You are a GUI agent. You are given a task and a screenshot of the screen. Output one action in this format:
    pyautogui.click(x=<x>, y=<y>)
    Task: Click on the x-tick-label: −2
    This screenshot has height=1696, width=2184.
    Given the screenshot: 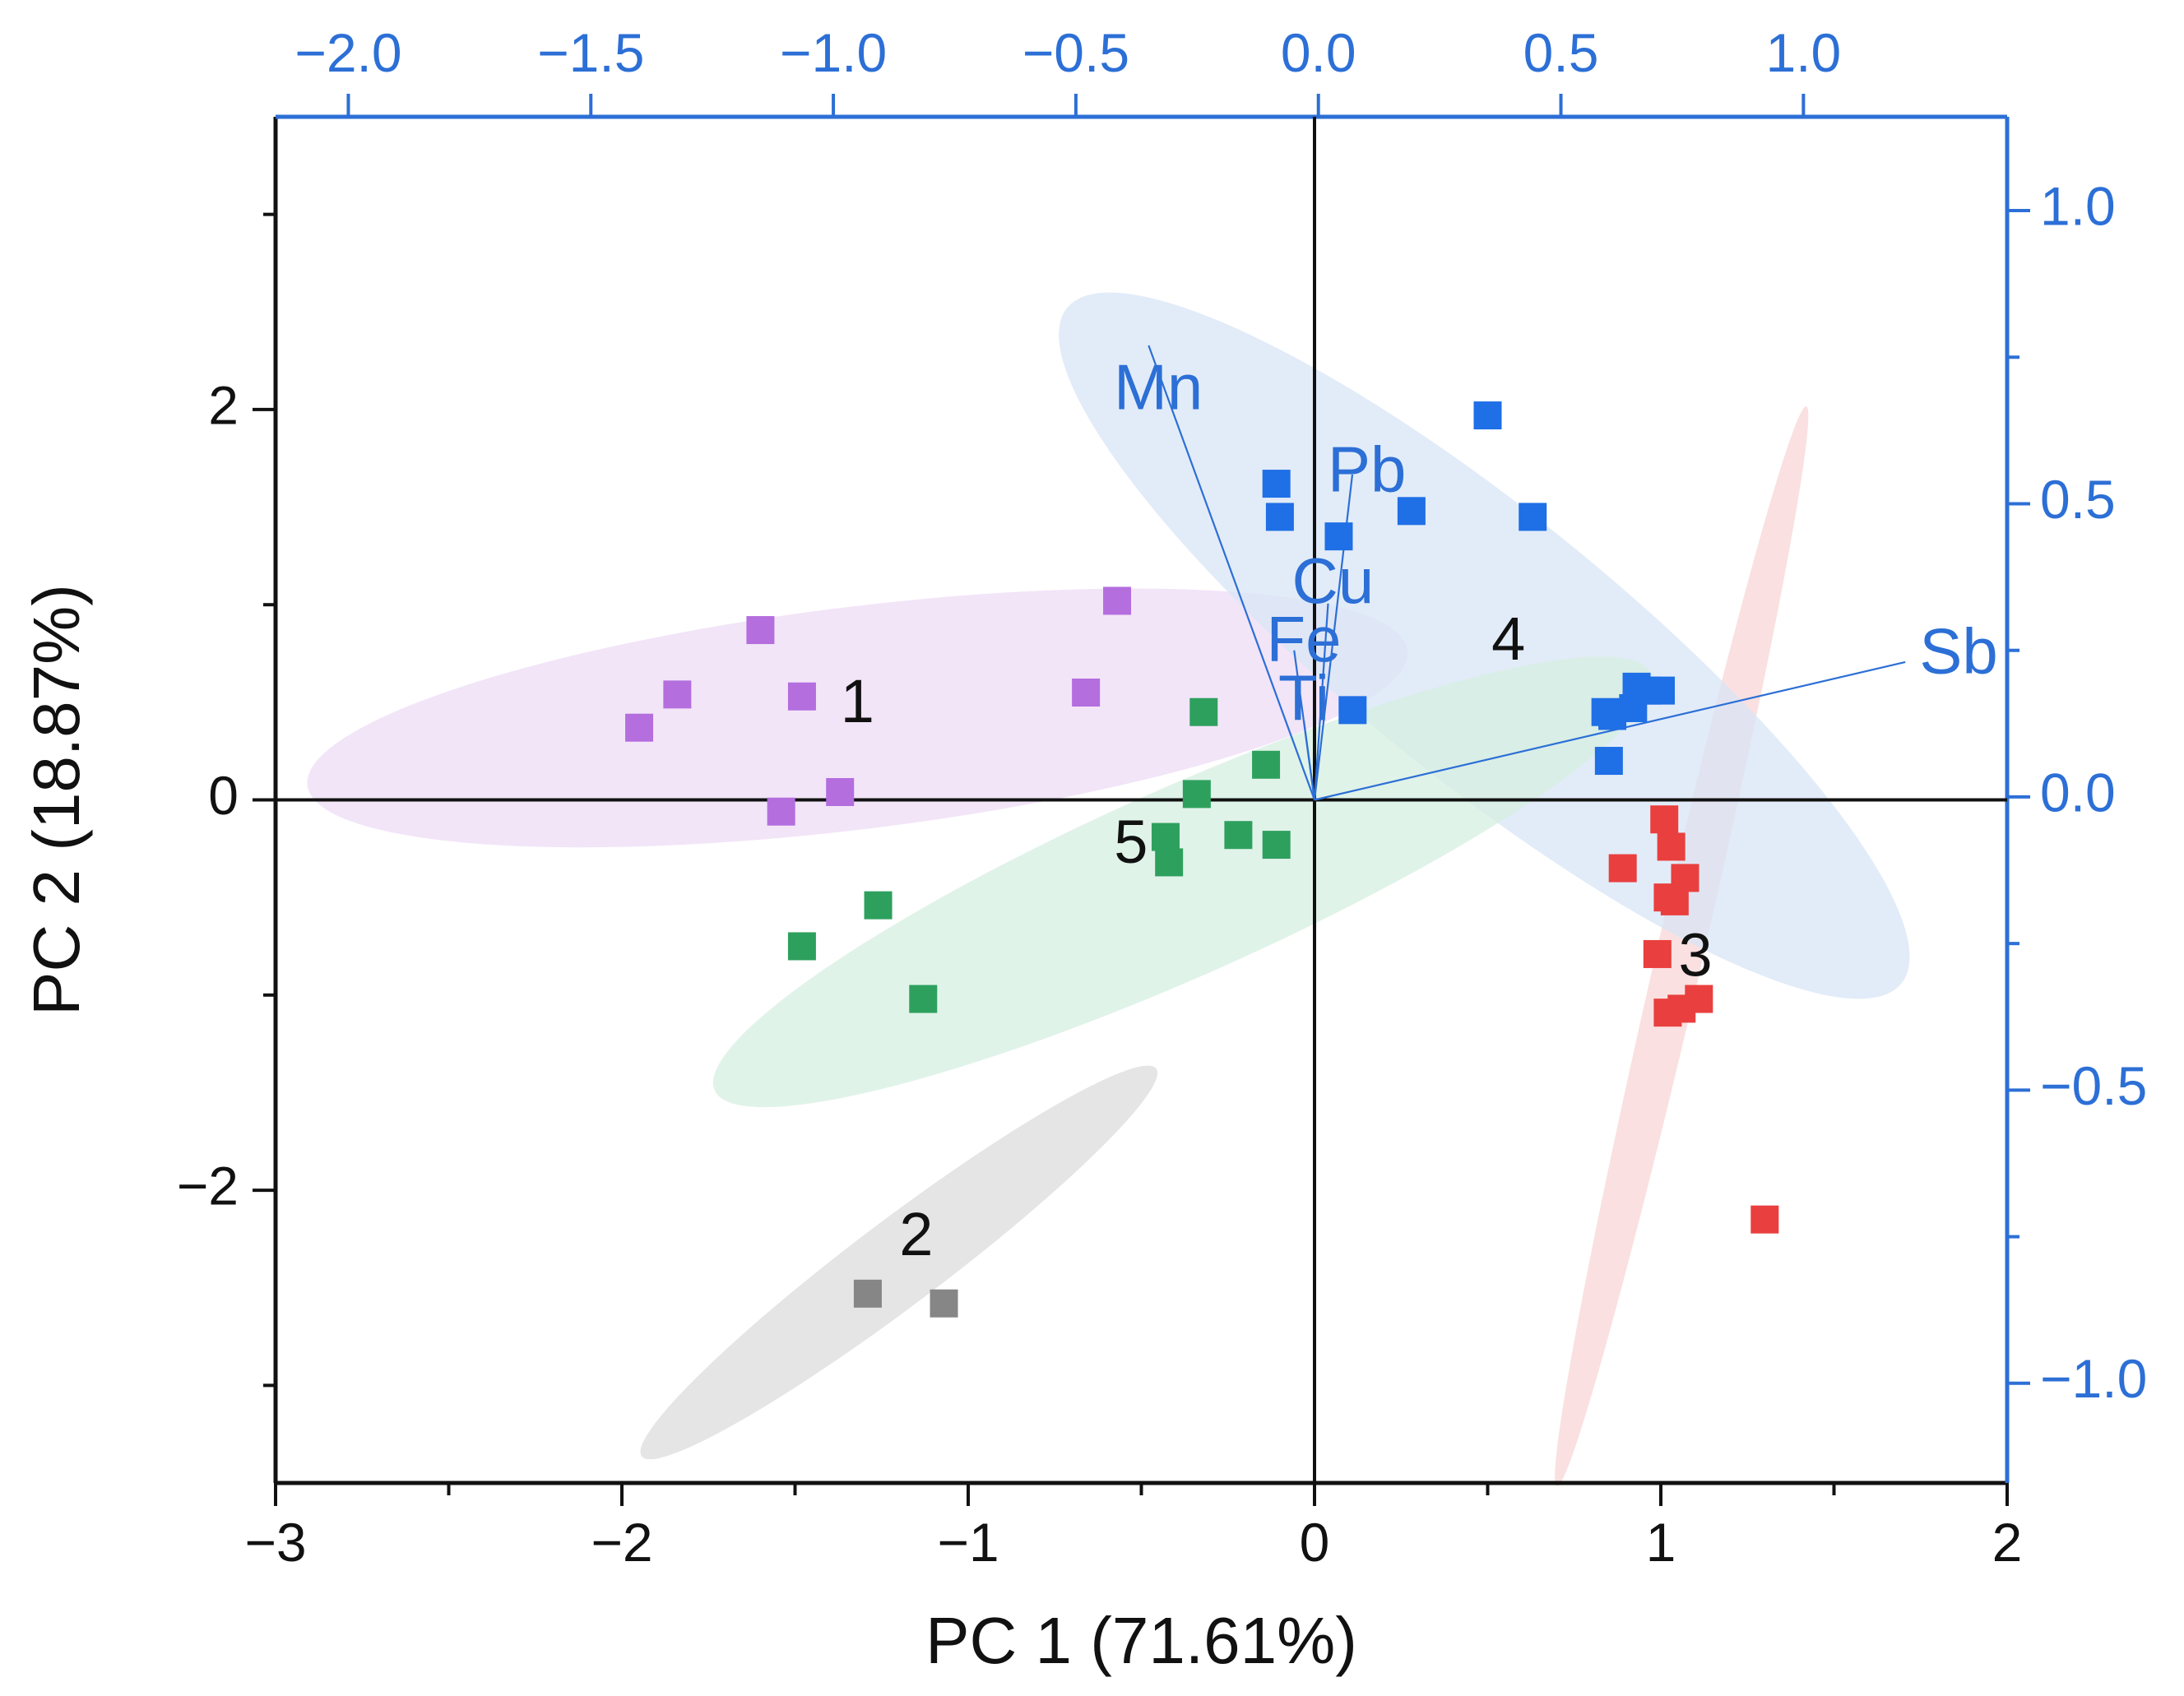 What is the action you would take?
    pyautogui.click(x=621, y=1543)
    